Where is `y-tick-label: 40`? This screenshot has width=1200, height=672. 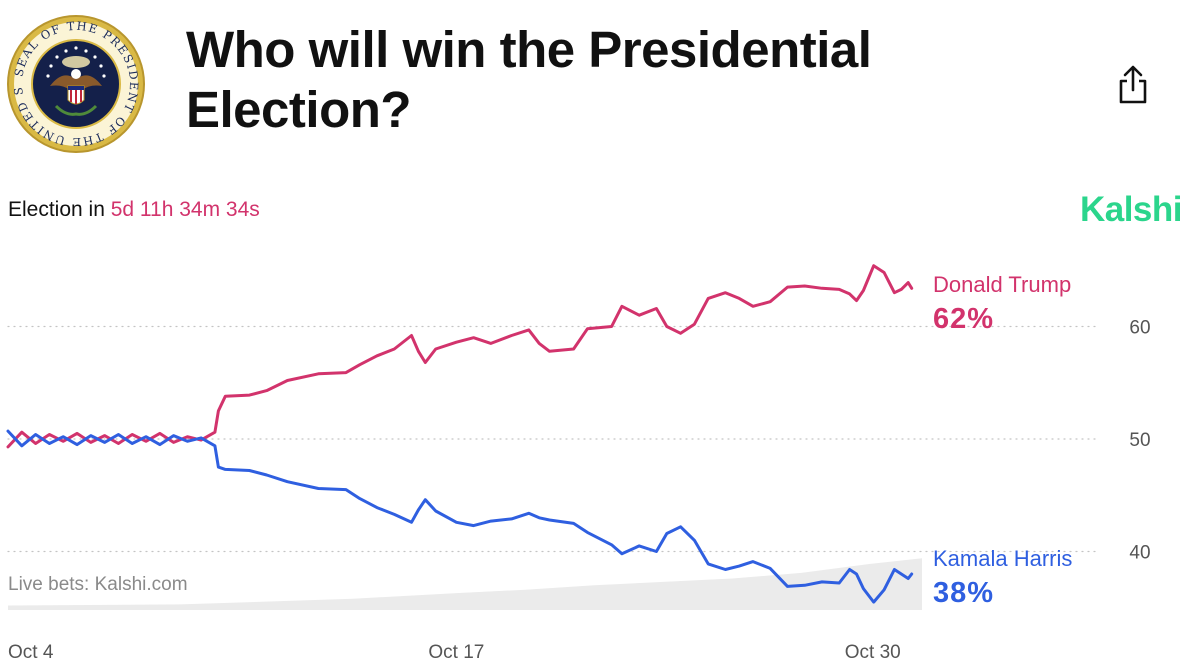
y-tick-label: 40 is located at coordinates (1139, 553).